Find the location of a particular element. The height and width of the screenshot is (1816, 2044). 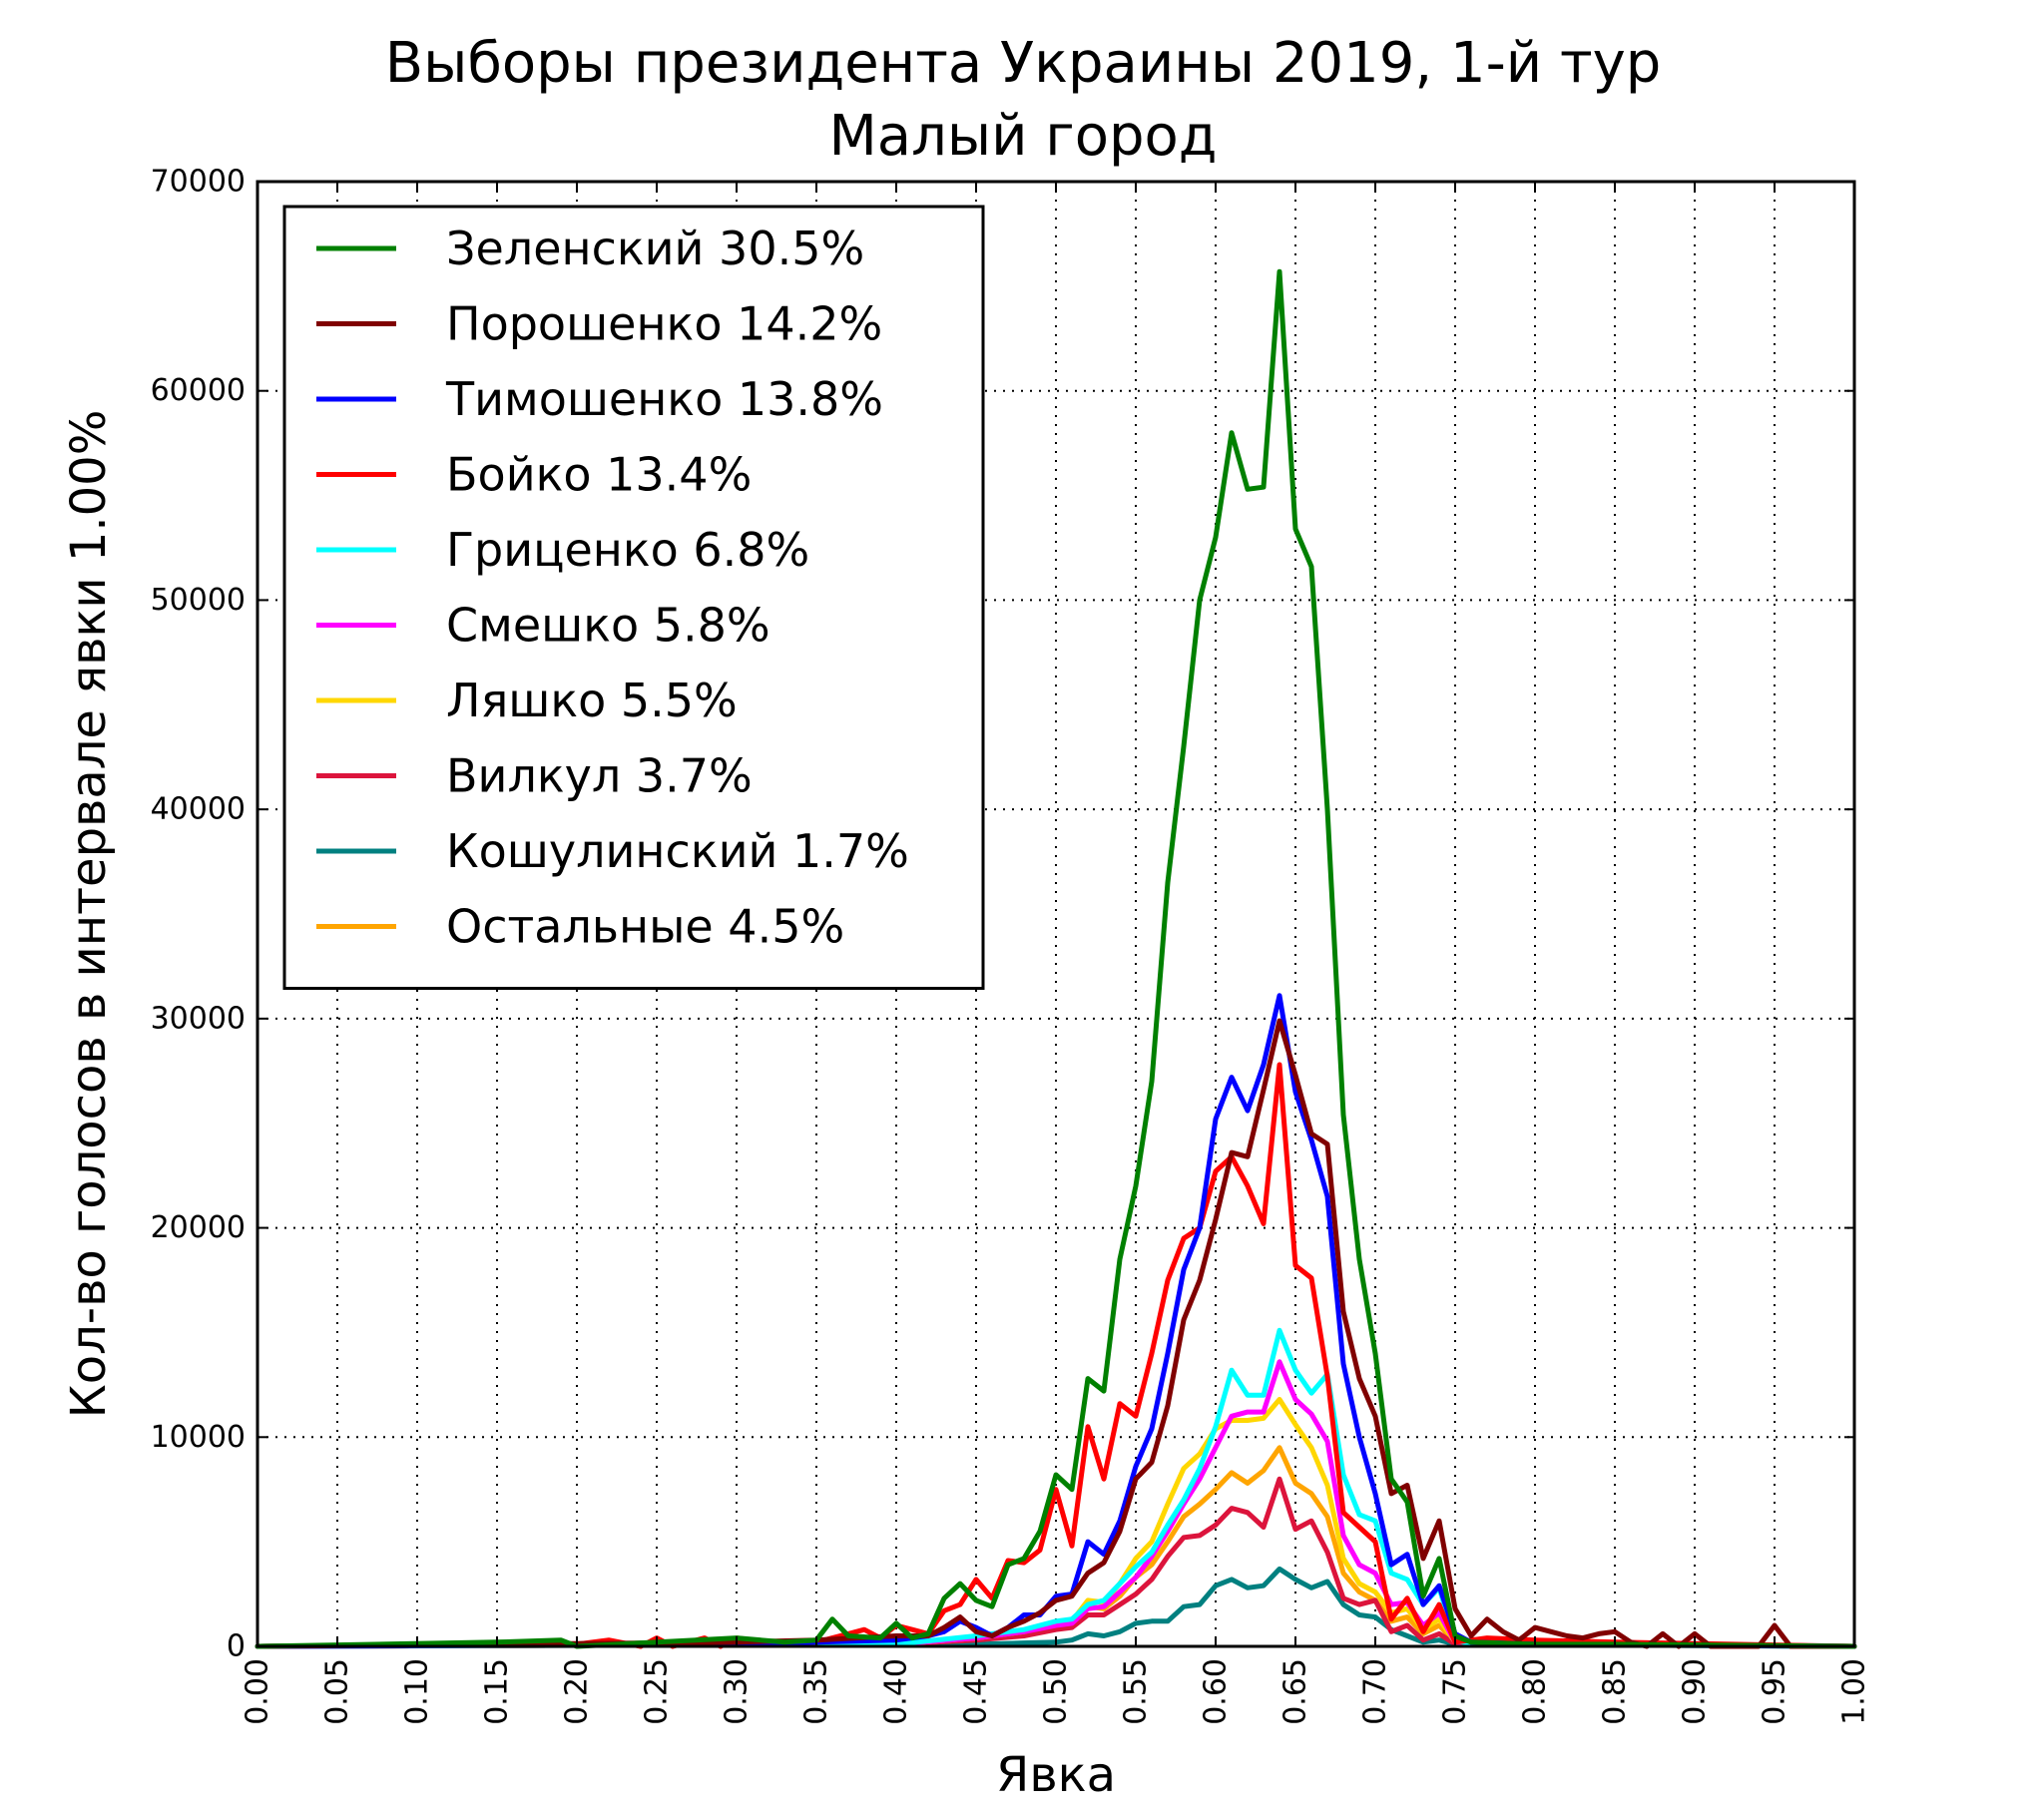

y-tick-label: 30000 is located at coordinates (198, 1018).